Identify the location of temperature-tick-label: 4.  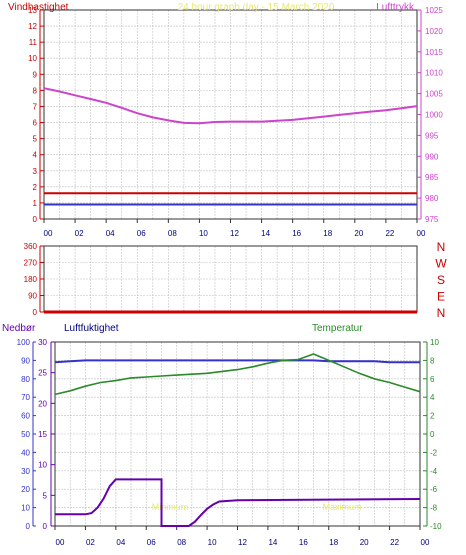
(432, 397).